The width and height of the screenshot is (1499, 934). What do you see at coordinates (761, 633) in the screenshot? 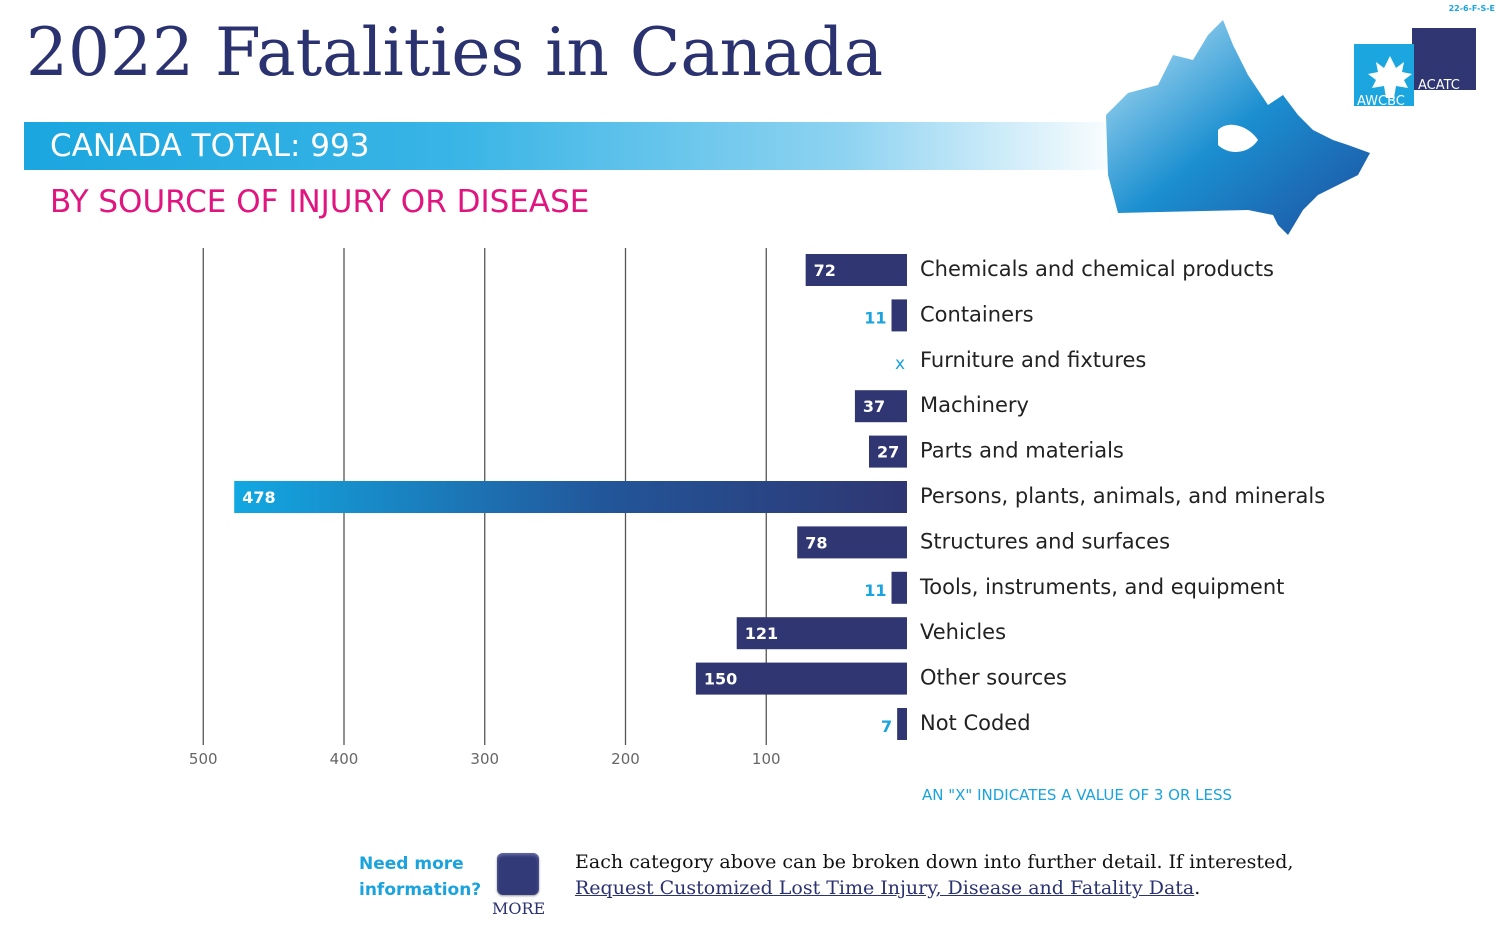
I see `value-label: 121` at bounding box center [761, 633].